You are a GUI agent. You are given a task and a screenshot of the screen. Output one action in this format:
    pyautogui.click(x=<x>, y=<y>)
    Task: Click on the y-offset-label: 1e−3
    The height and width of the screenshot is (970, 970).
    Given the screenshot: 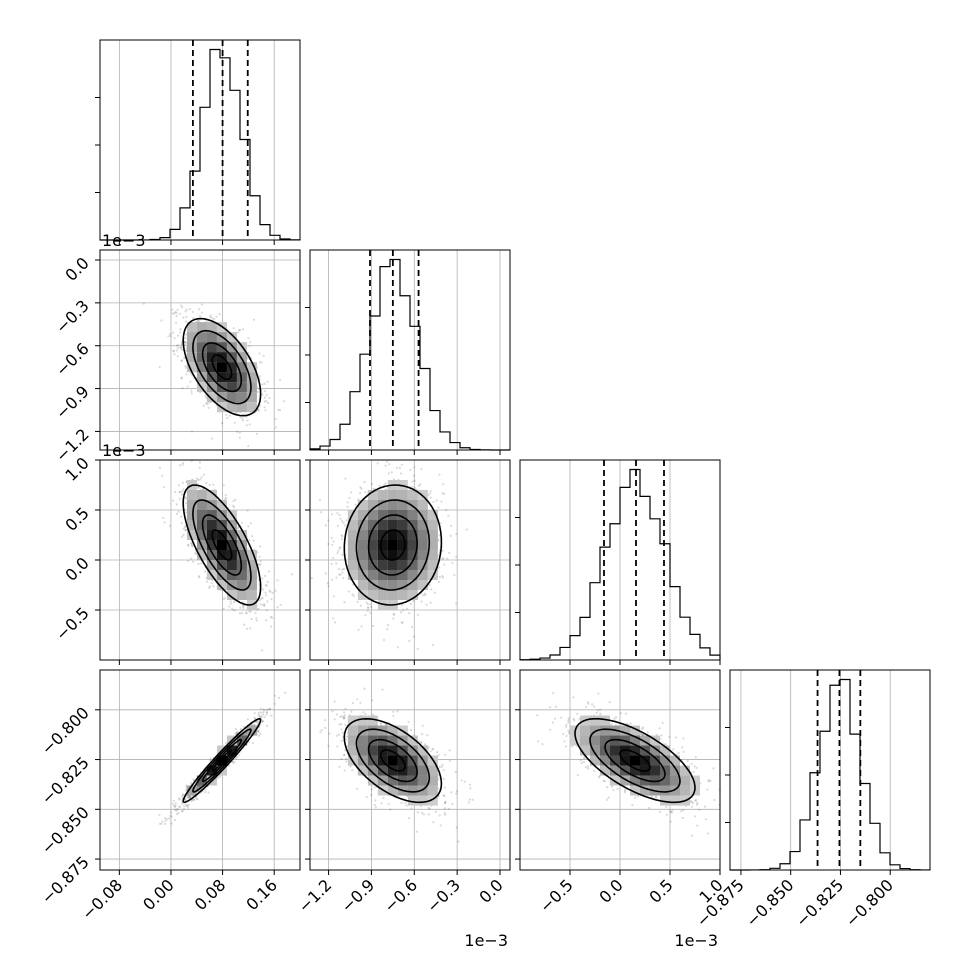 What is the action you would take?
    pyautogui.click(x=124, y=450)
    